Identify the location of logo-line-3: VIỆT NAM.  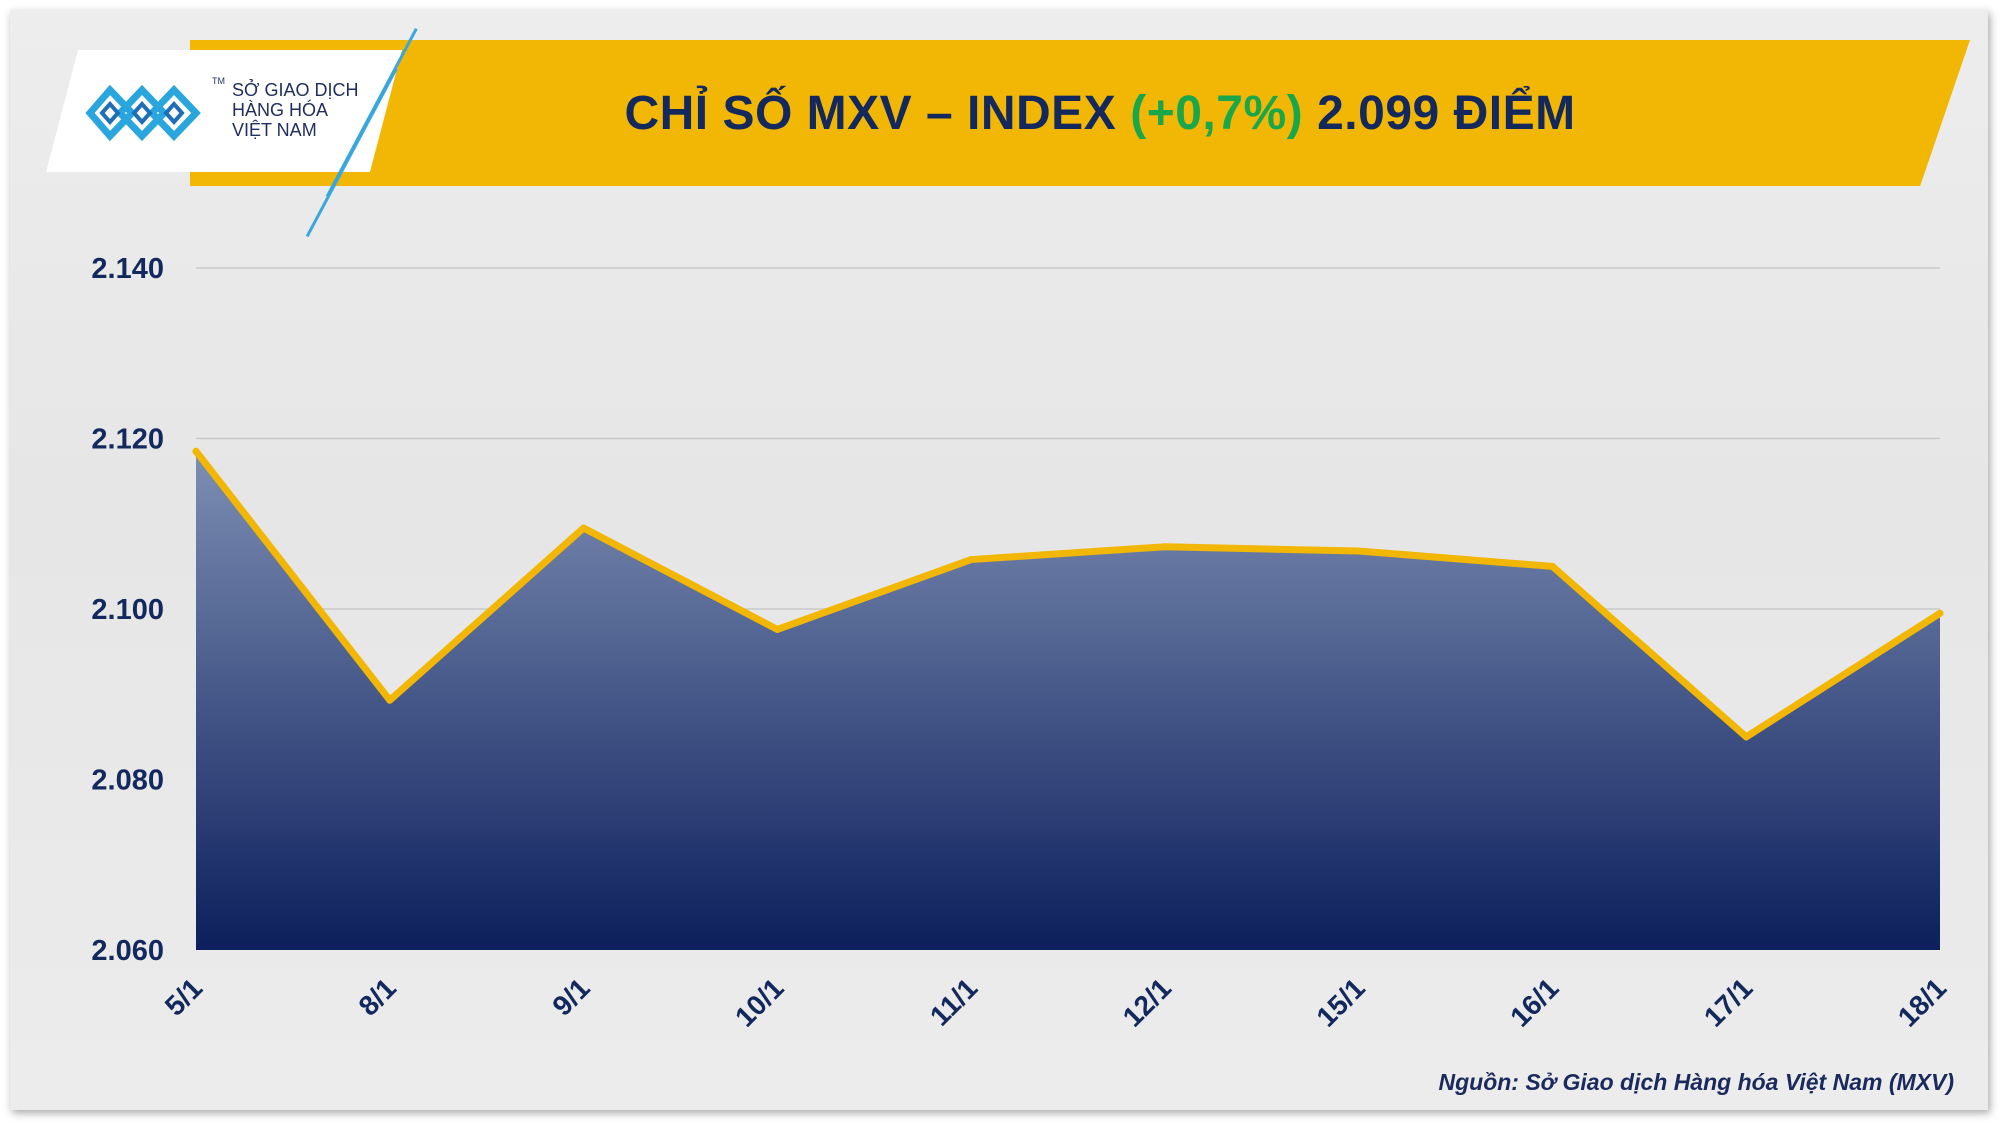
(274, 130).